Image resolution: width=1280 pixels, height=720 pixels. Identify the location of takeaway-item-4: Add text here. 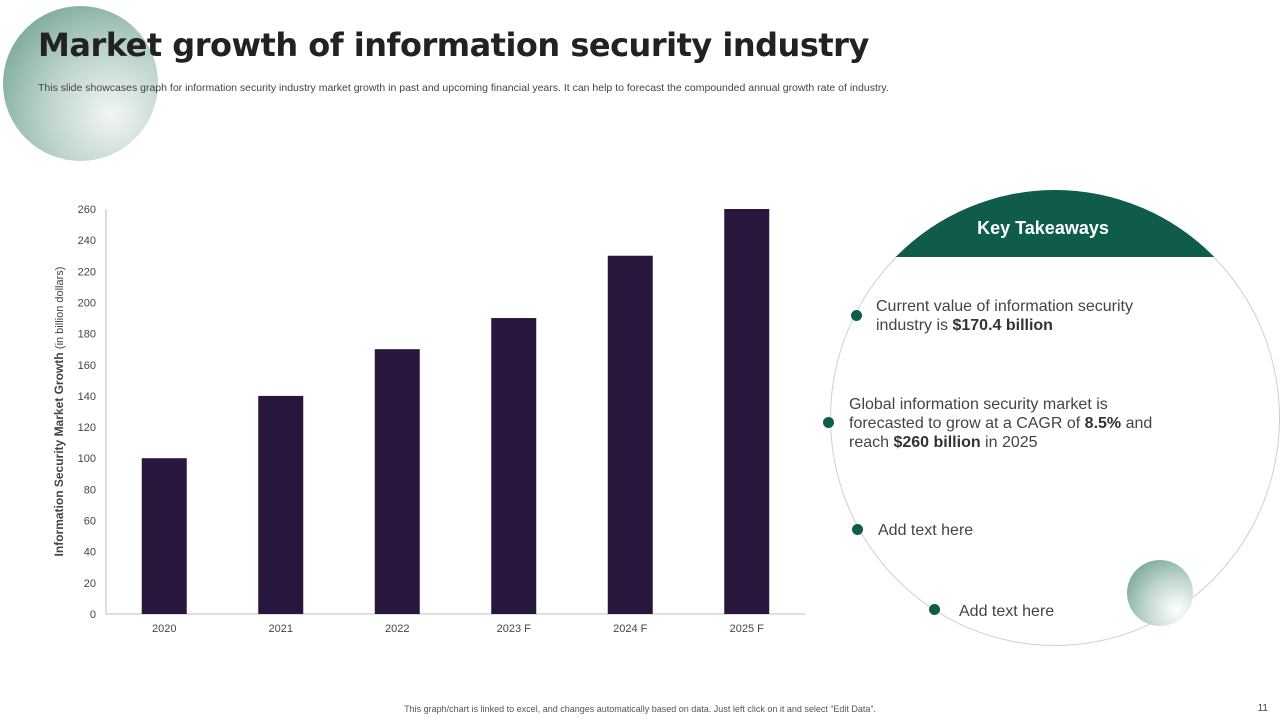
(1039, 611).